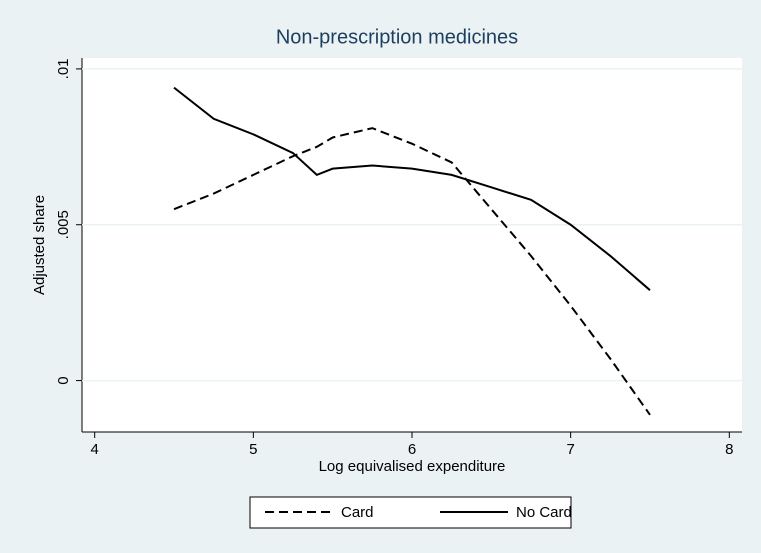 The image size is (761, 553). I want to click on x-tick-label: 4, so click(95, 449).